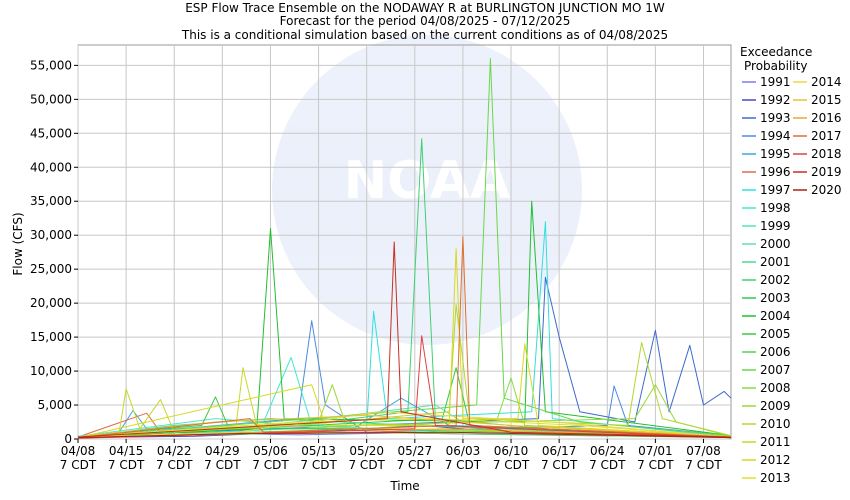 The image size is (850, 500). What do you see at coordinates (51, 201) in the screenshot?
I see `y-tick-label: 35,000` at bounding box center [51, 201].